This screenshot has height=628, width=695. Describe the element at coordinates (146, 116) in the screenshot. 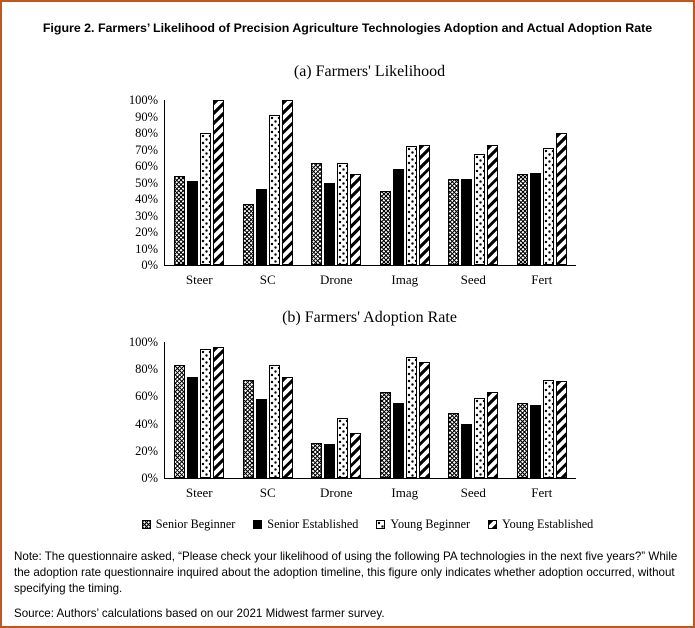

I see `y-axis-label: 90%` at that location.